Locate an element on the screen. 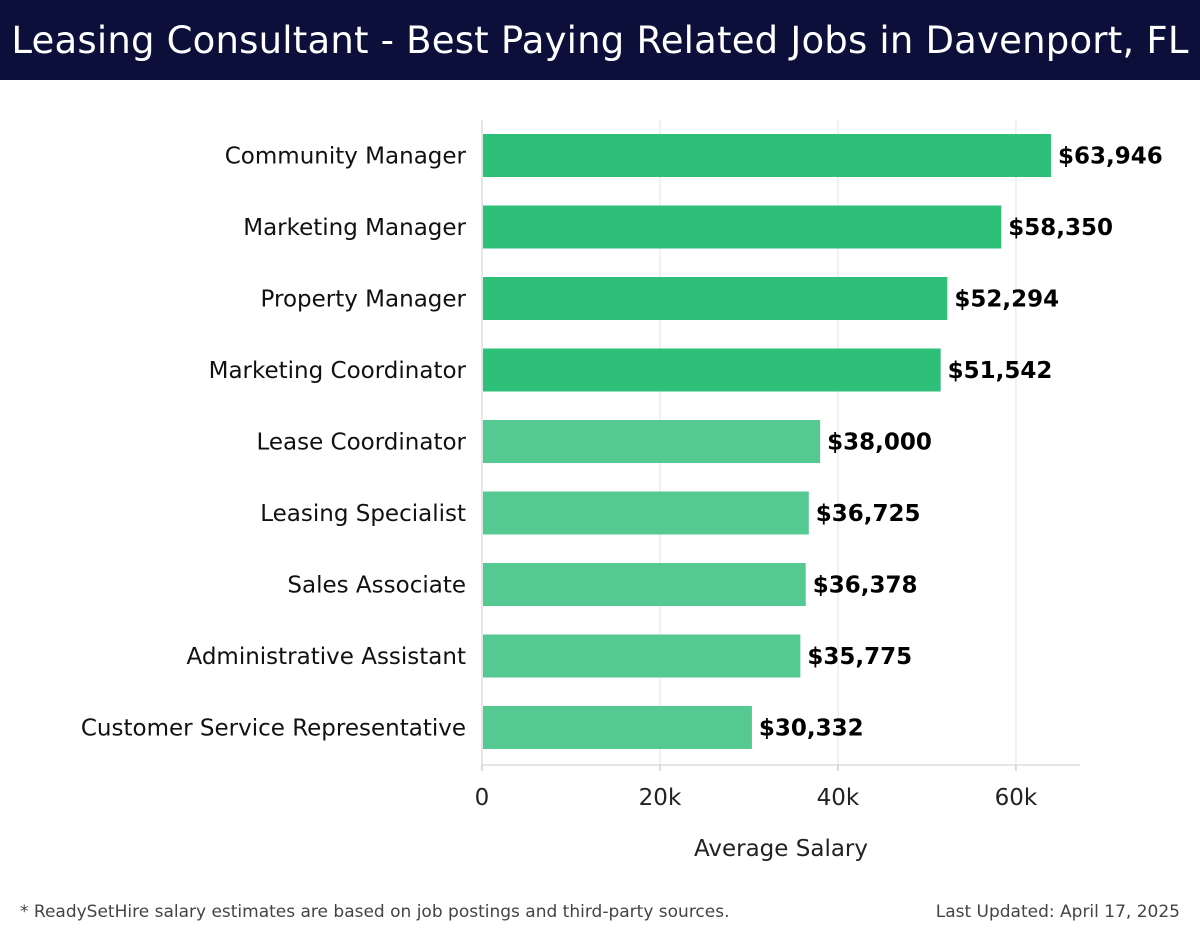  category-label: Customer Service Representative is located at coordinates (273, 729).